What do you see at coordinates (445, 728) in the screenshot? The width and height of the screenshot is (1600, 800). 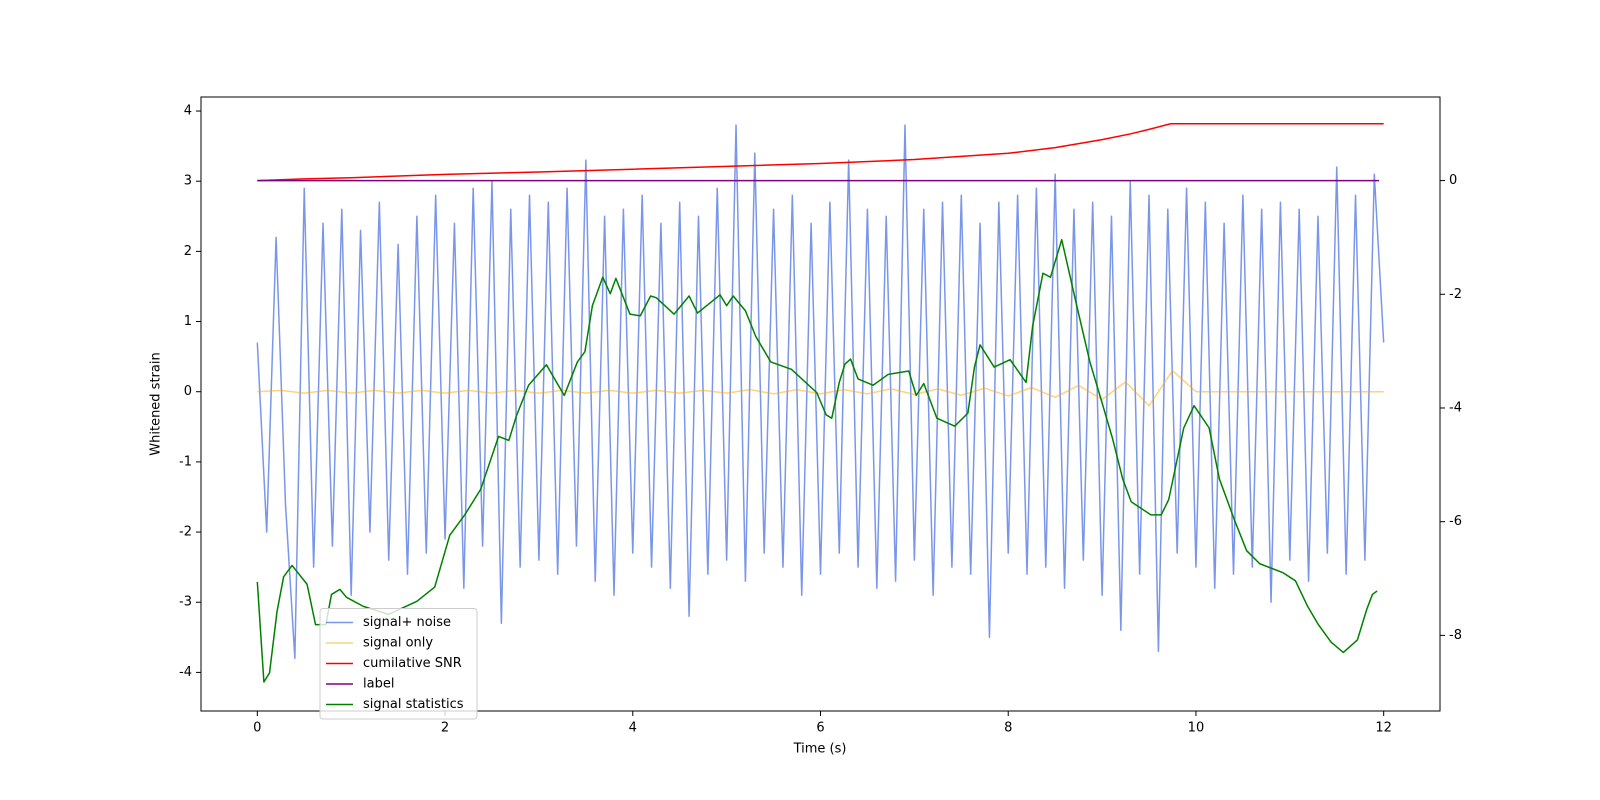 I see `x-tick-label: 2` at bounding box center [445, 728].